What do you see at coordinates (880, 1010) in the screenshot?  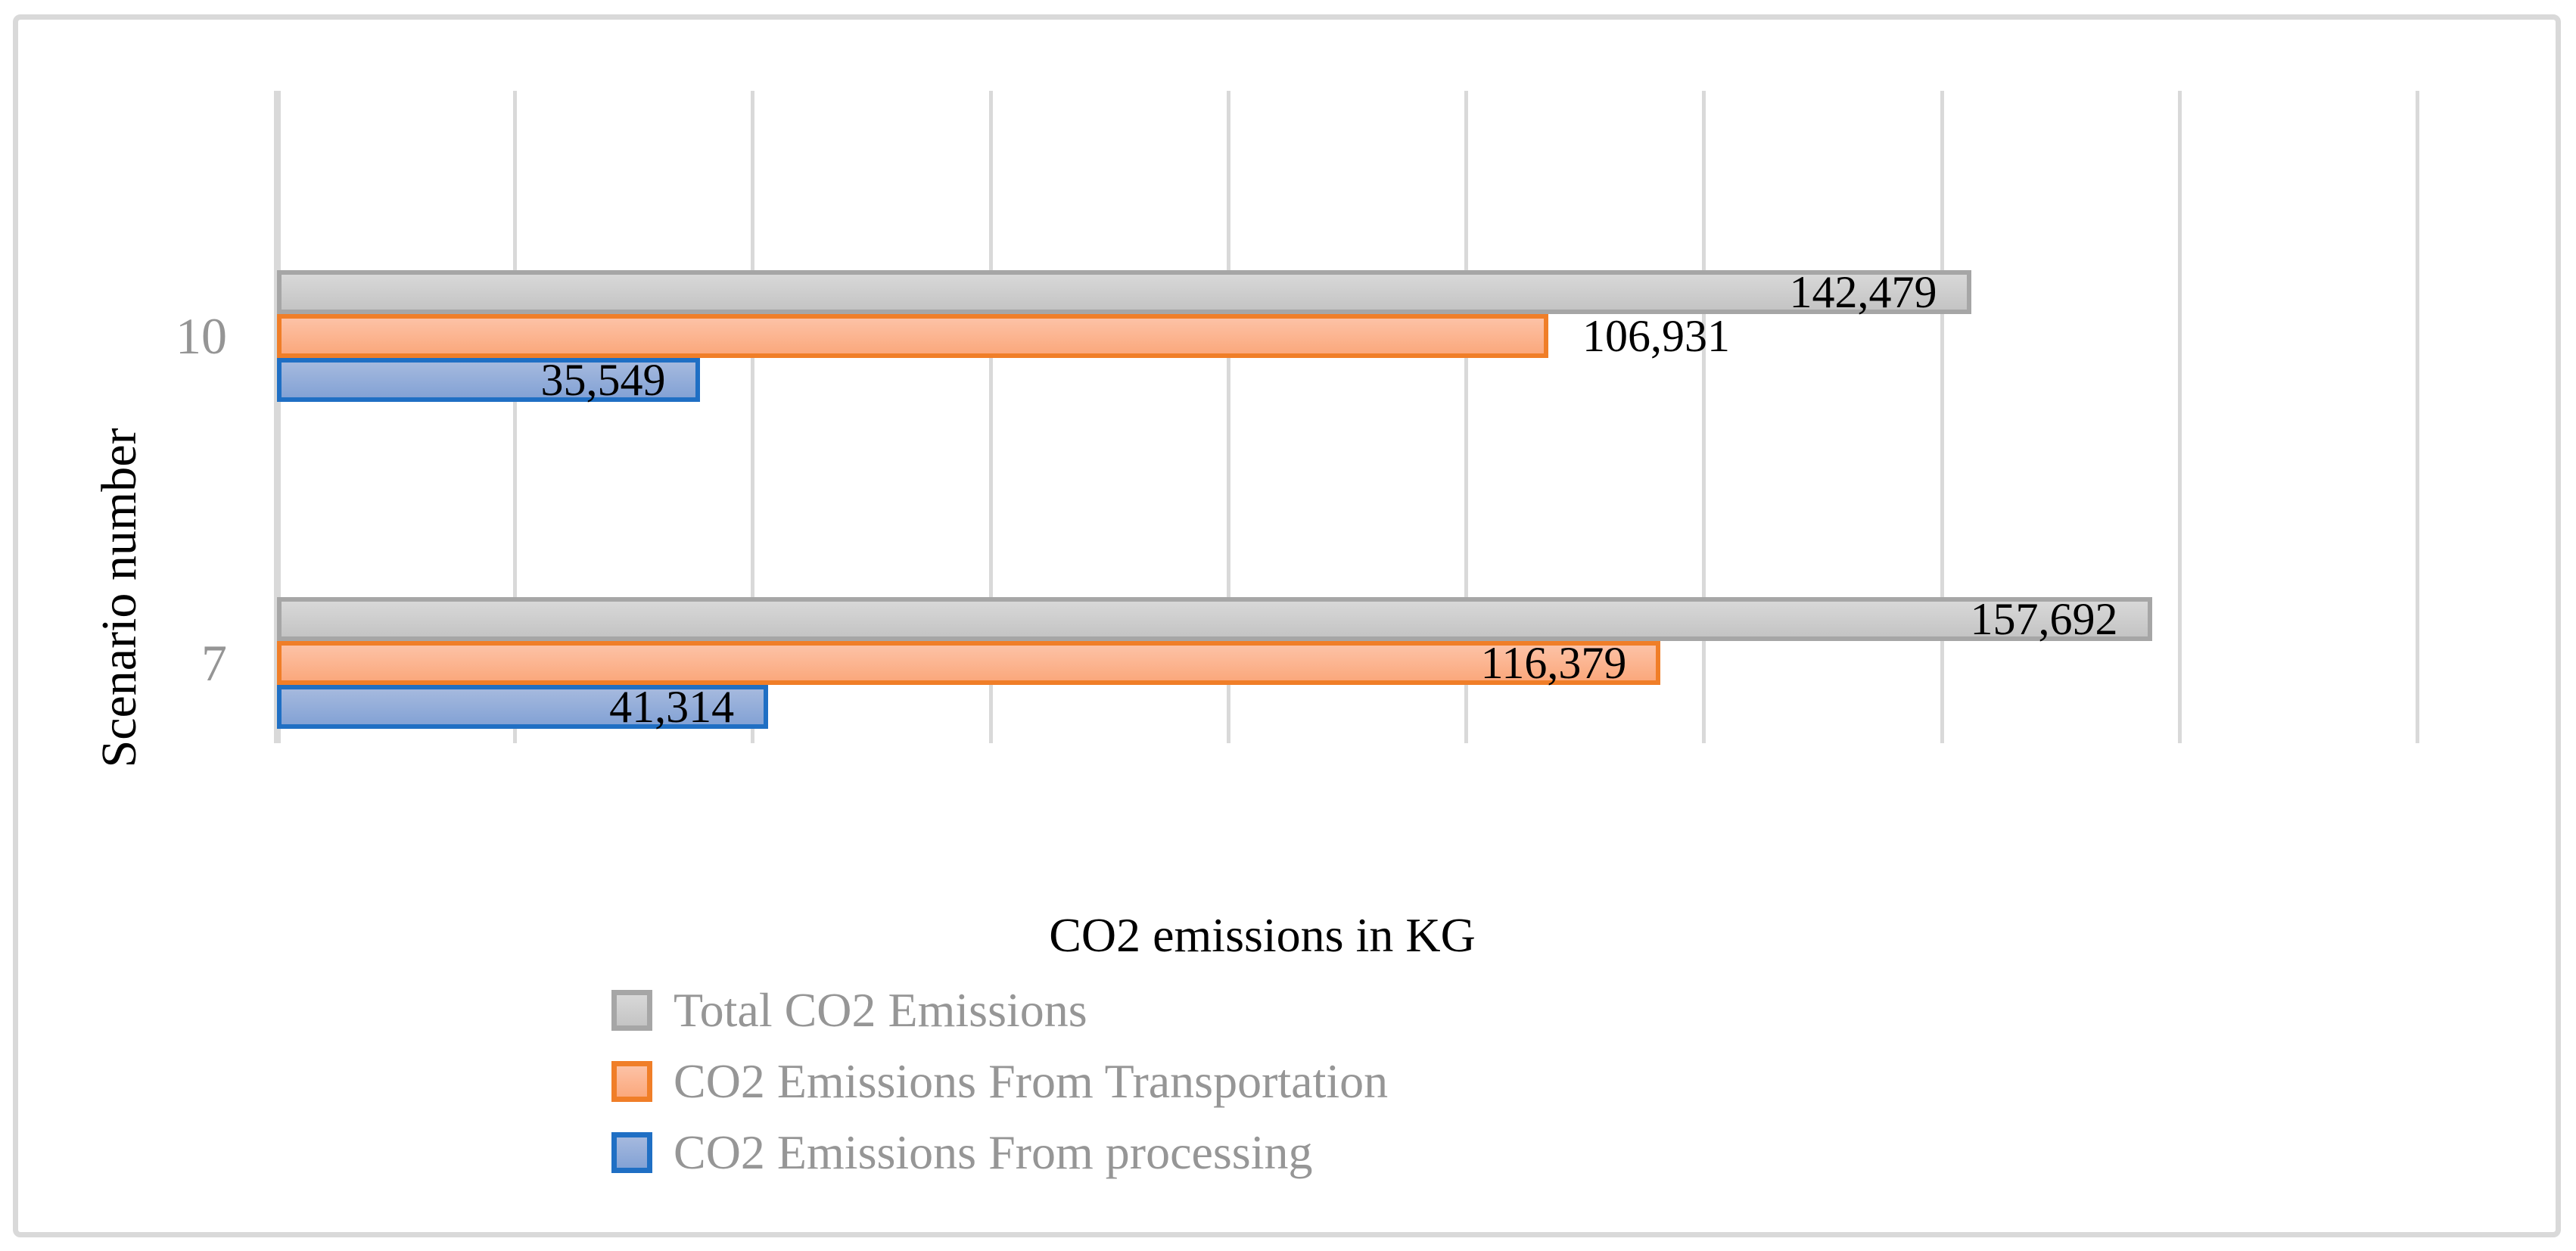 I see `legend-label: Total CO2 Emissions` at bounding box center [880, 1010].